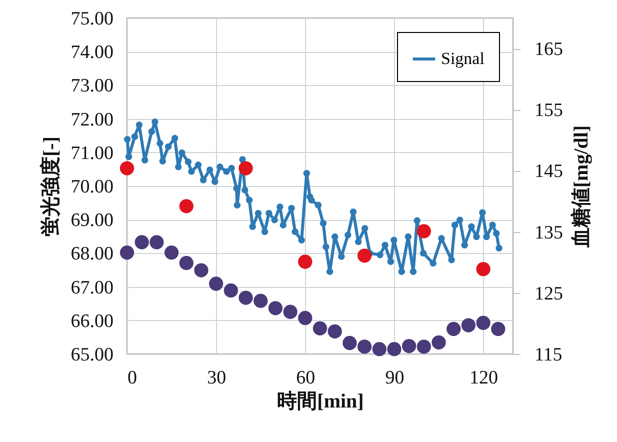  What do you see at coordinates (548, 49) in the screenshot?
I see `y2-tick-label: 165` at bounding box center [548, 49].